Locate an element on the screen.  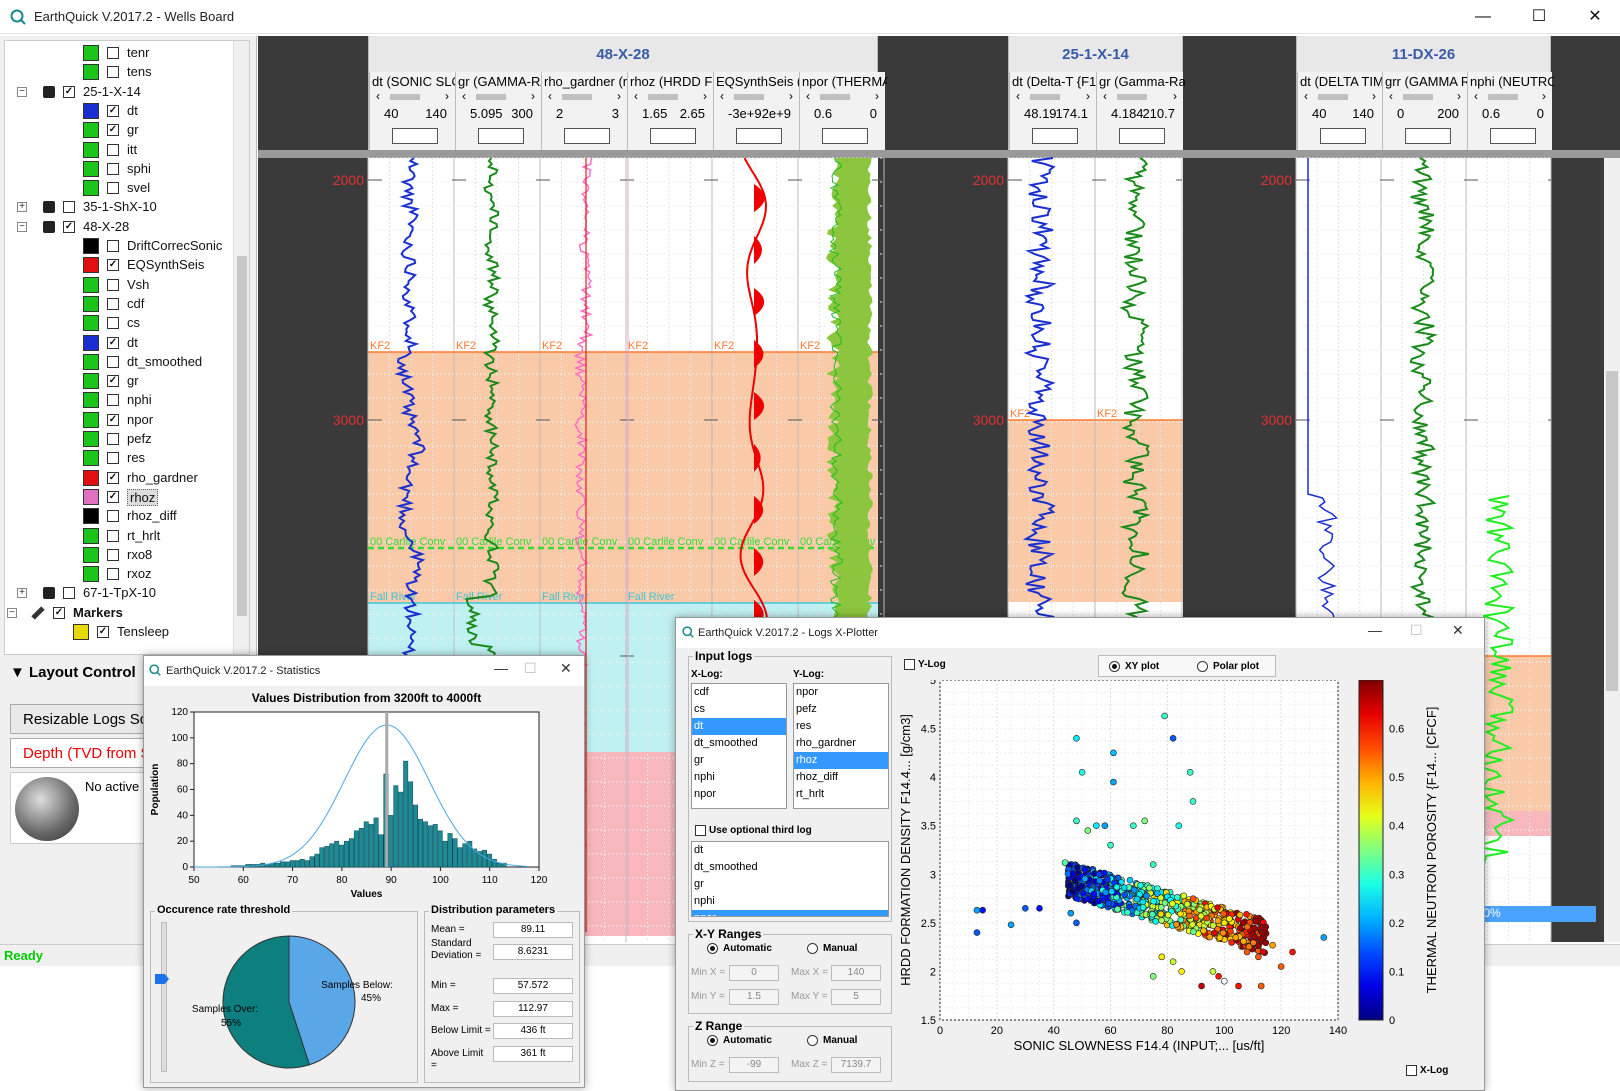
max-z-field: 7139.7 is located at coordinates (856, 1065).